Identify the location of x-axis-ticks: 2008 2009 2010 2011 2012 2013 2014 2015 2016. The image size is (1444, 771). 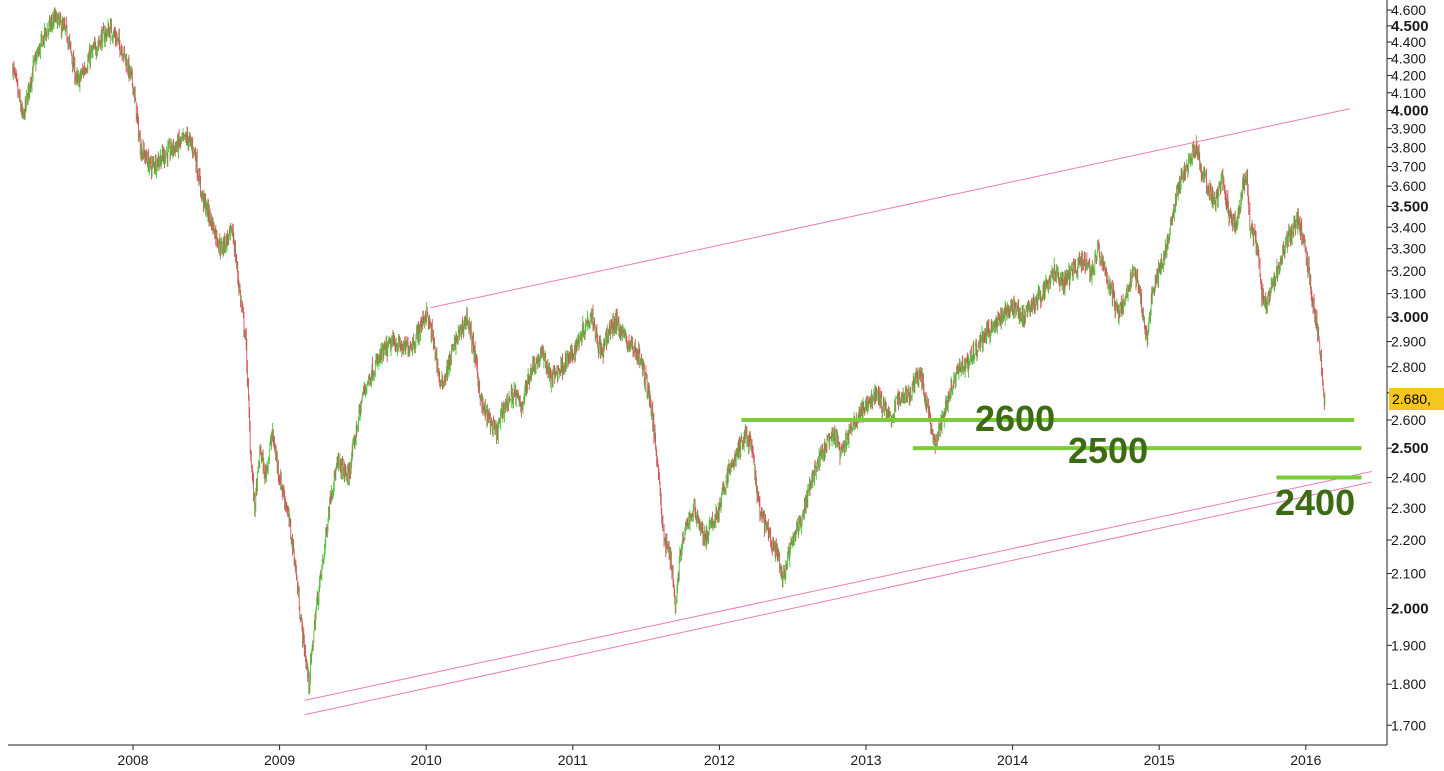
(719, 756).